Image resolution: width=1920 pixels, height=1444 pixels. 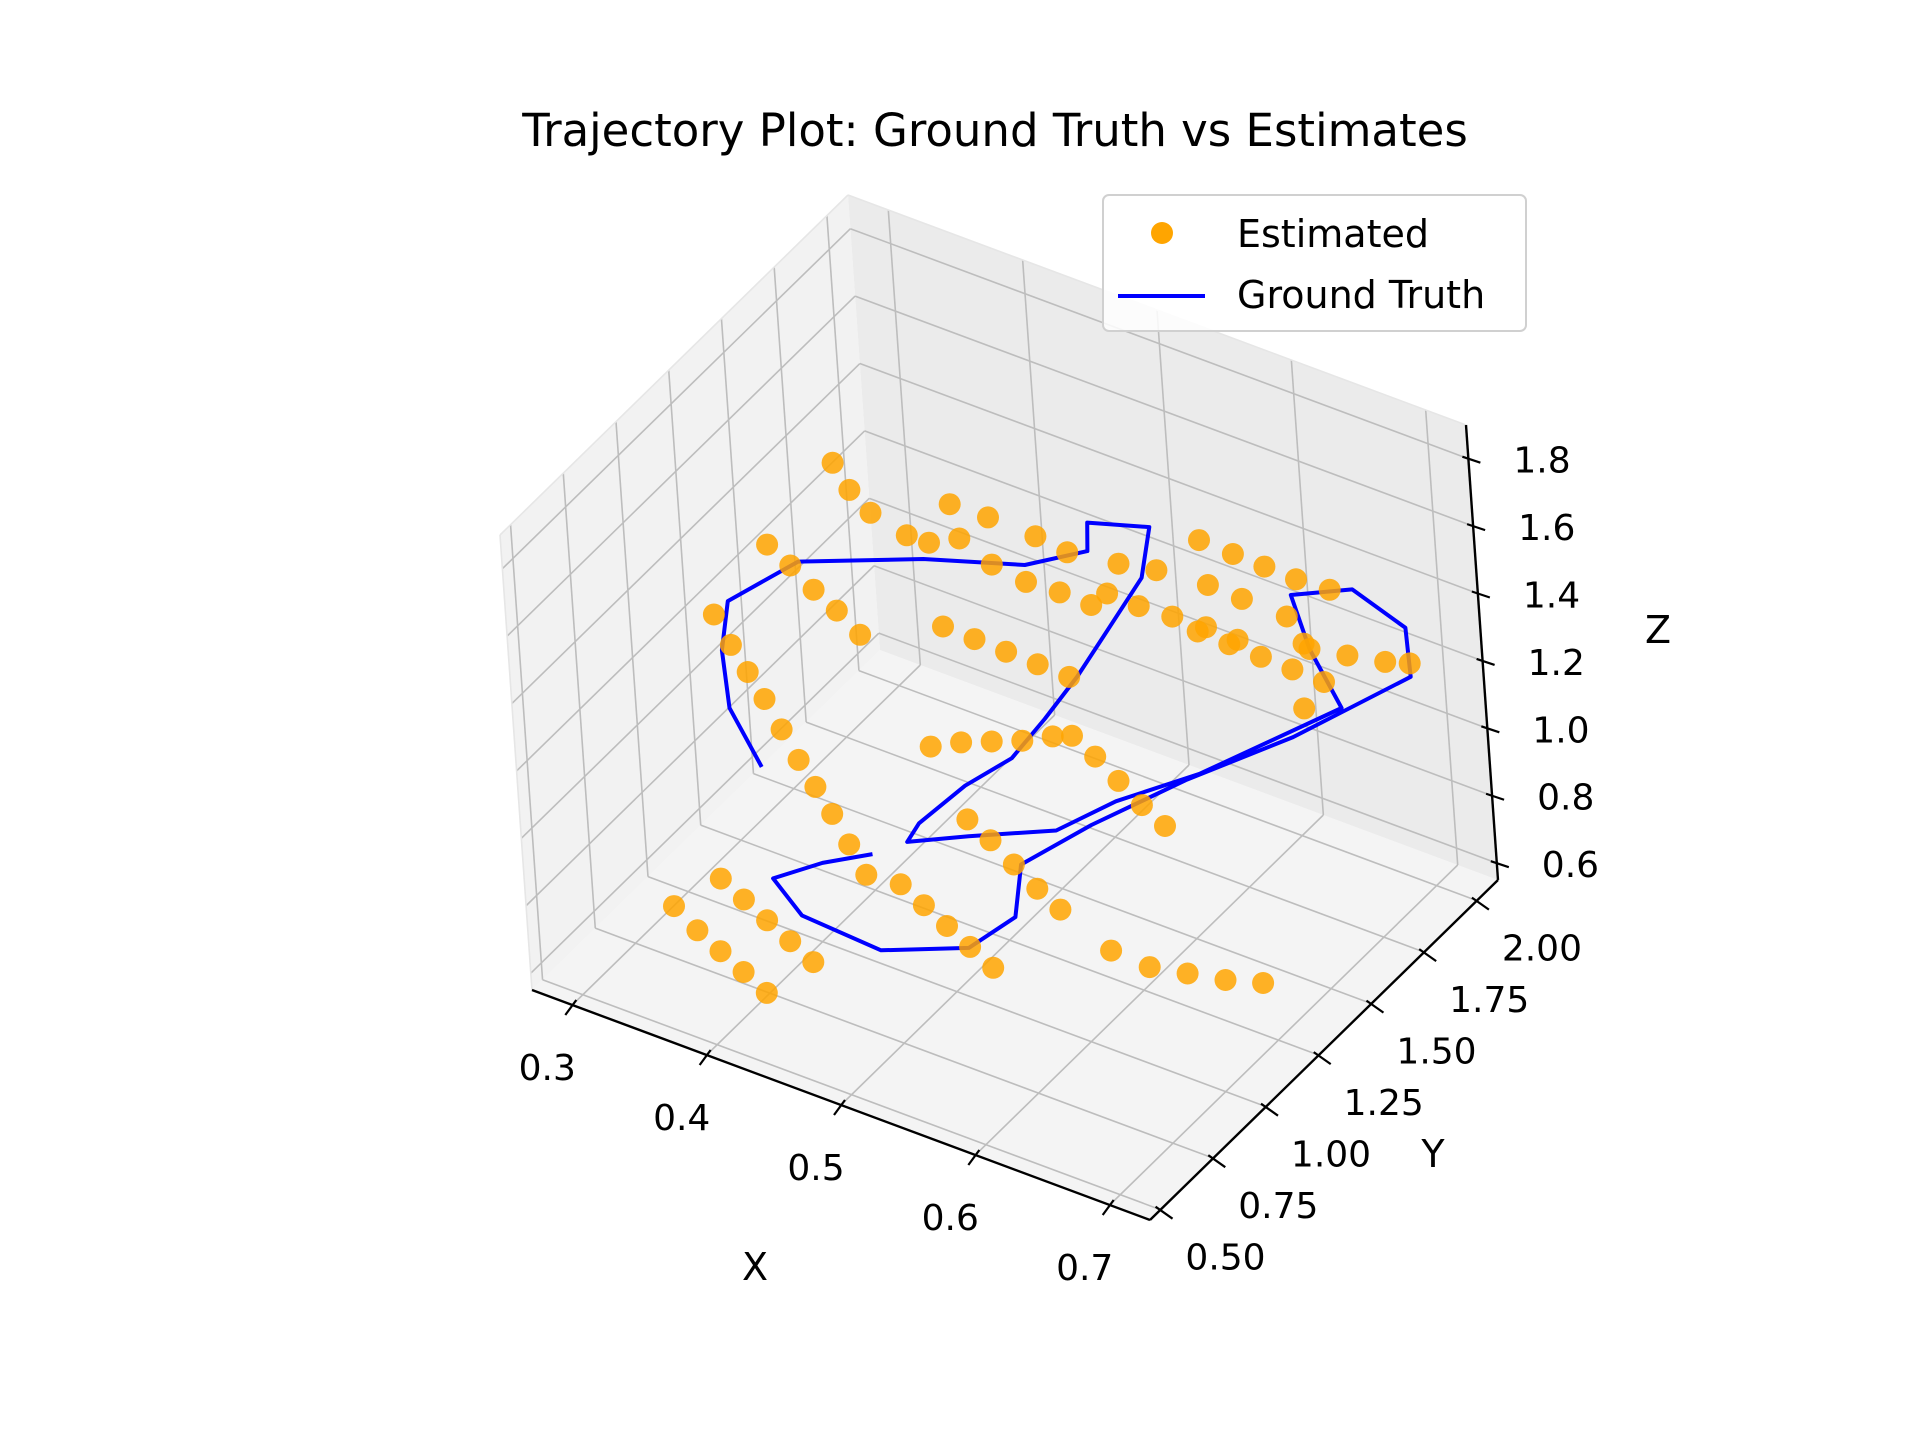 I want to click on z-tick-label: 1.8, so click(x=1541, y=461).